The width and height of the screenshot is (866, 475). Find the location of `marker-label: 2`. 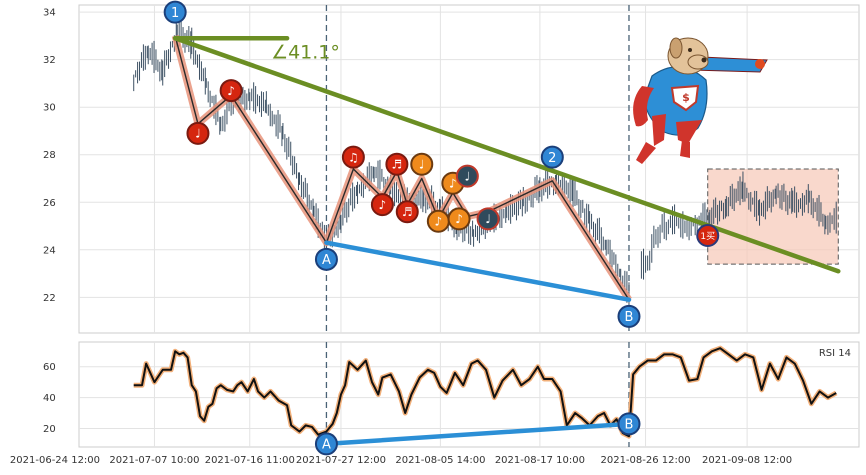

marker-label: 2 is located at coordinates (552, 158).